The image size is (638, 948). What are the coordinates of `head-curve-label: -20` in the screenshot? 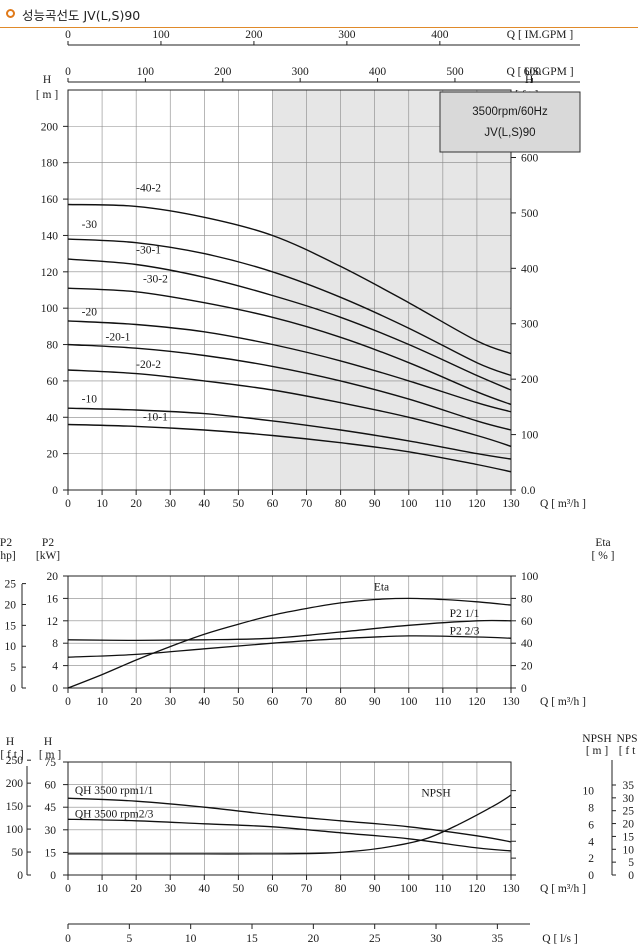 It's located at (90, 312).